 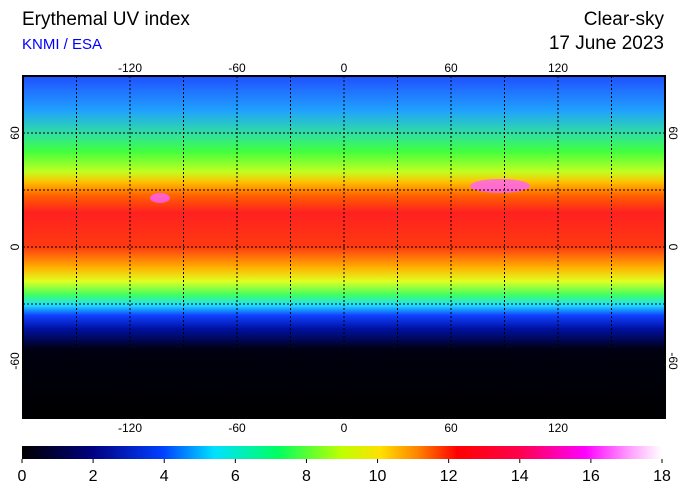 I want to click on colorbar-tick-label: 12, so click(x=449, y=476).